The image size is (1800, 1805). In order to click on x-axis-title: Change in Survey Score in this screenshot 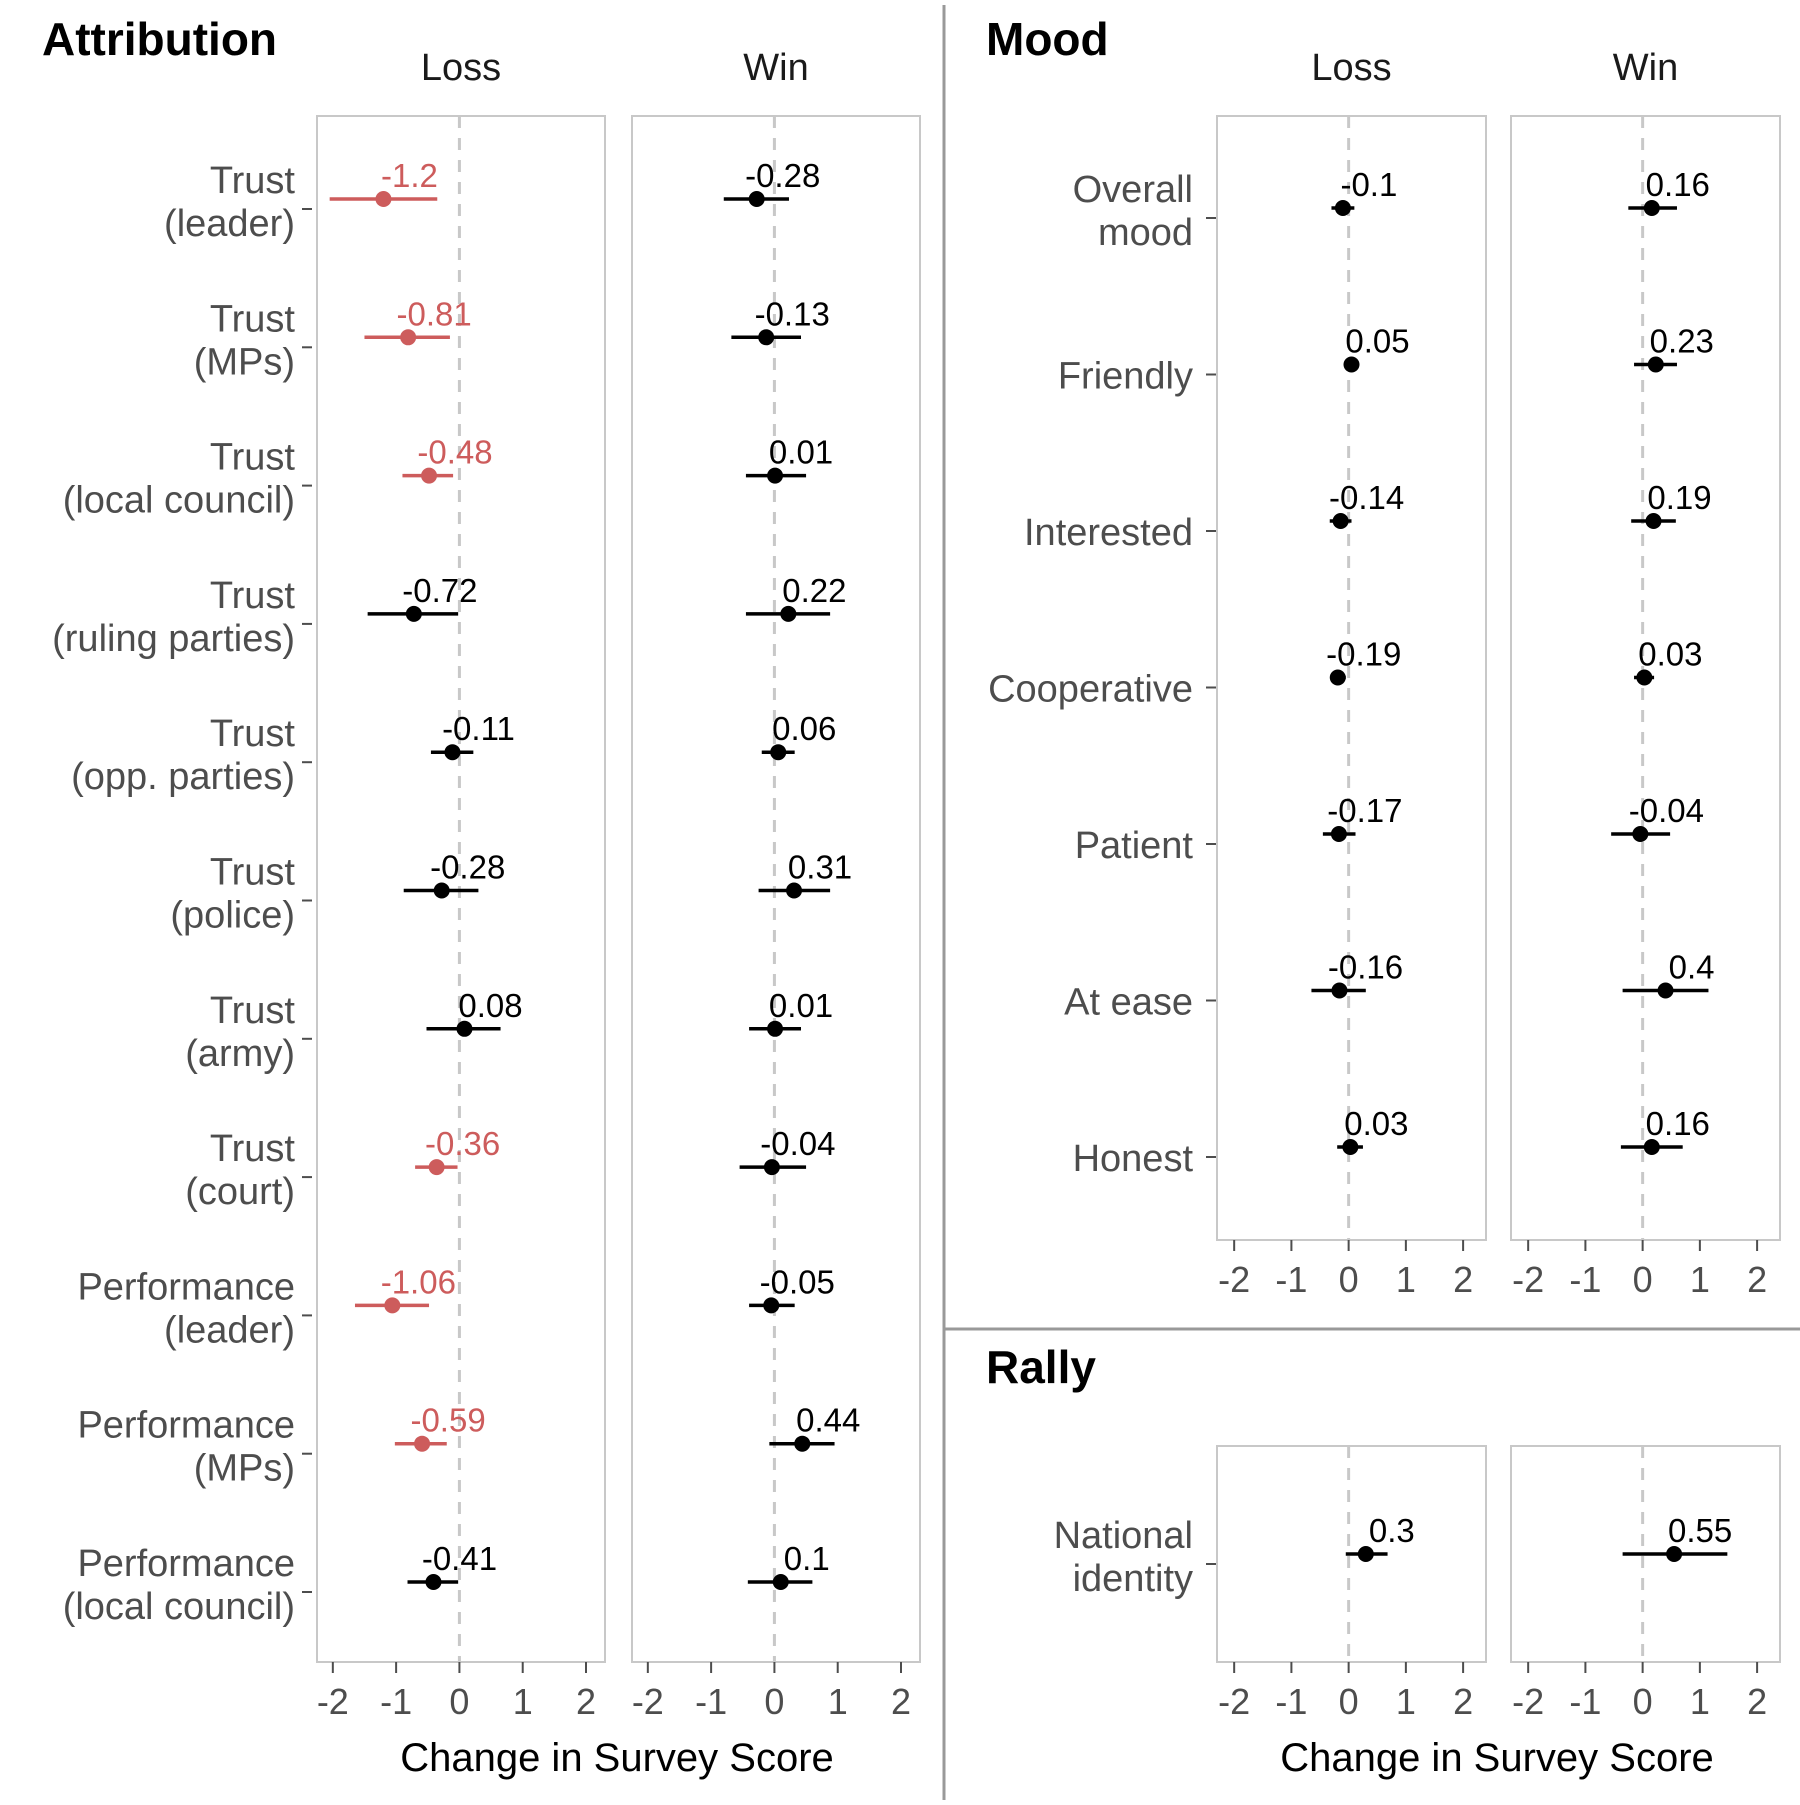, I will do `click(1497, 1758)`.